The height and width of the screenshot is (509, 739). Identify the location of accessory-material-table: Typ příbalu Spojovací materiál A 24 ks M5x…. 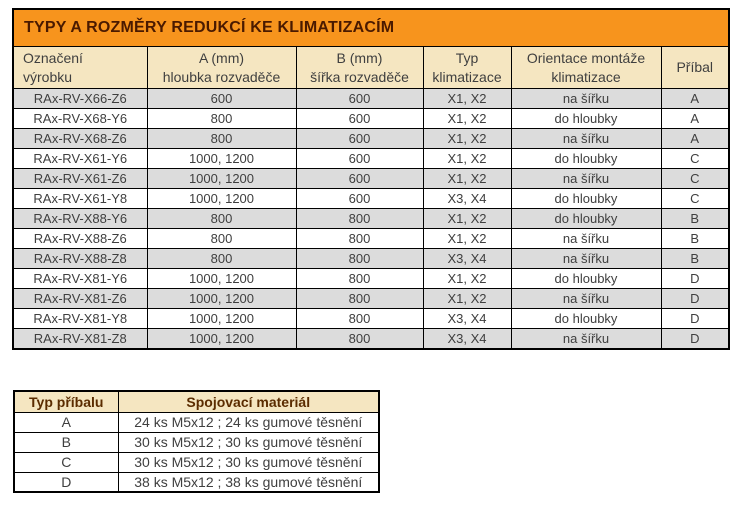
(196, 441).